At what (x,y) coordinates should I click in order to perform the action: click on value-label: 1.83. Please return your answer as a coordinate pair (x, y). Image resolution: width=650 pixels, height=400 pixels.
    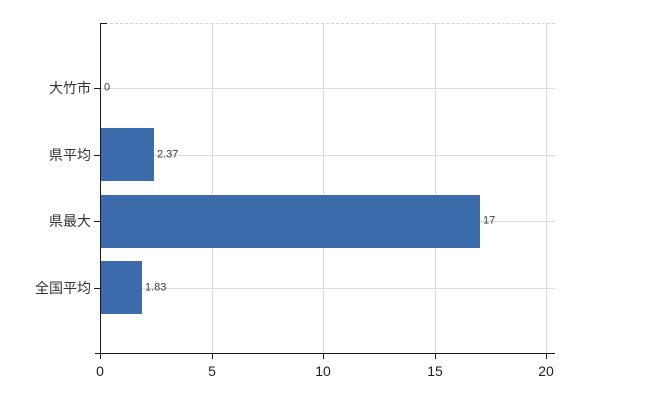
    Looking at the image, I should click on (156, 287).